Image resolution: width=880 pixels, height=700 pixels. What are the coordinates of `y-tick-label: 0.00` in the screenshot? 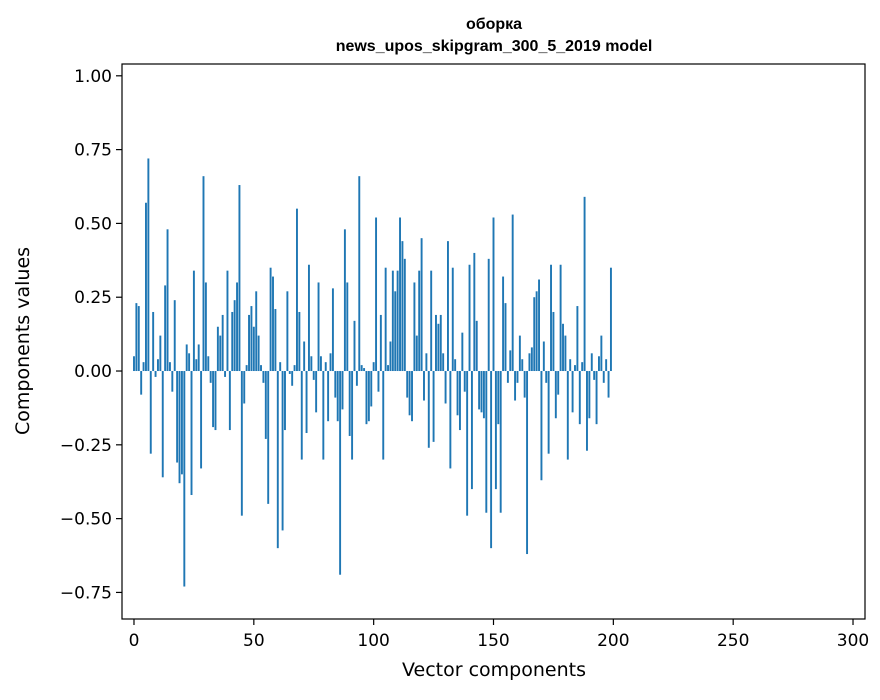 It's located at (93, 372).